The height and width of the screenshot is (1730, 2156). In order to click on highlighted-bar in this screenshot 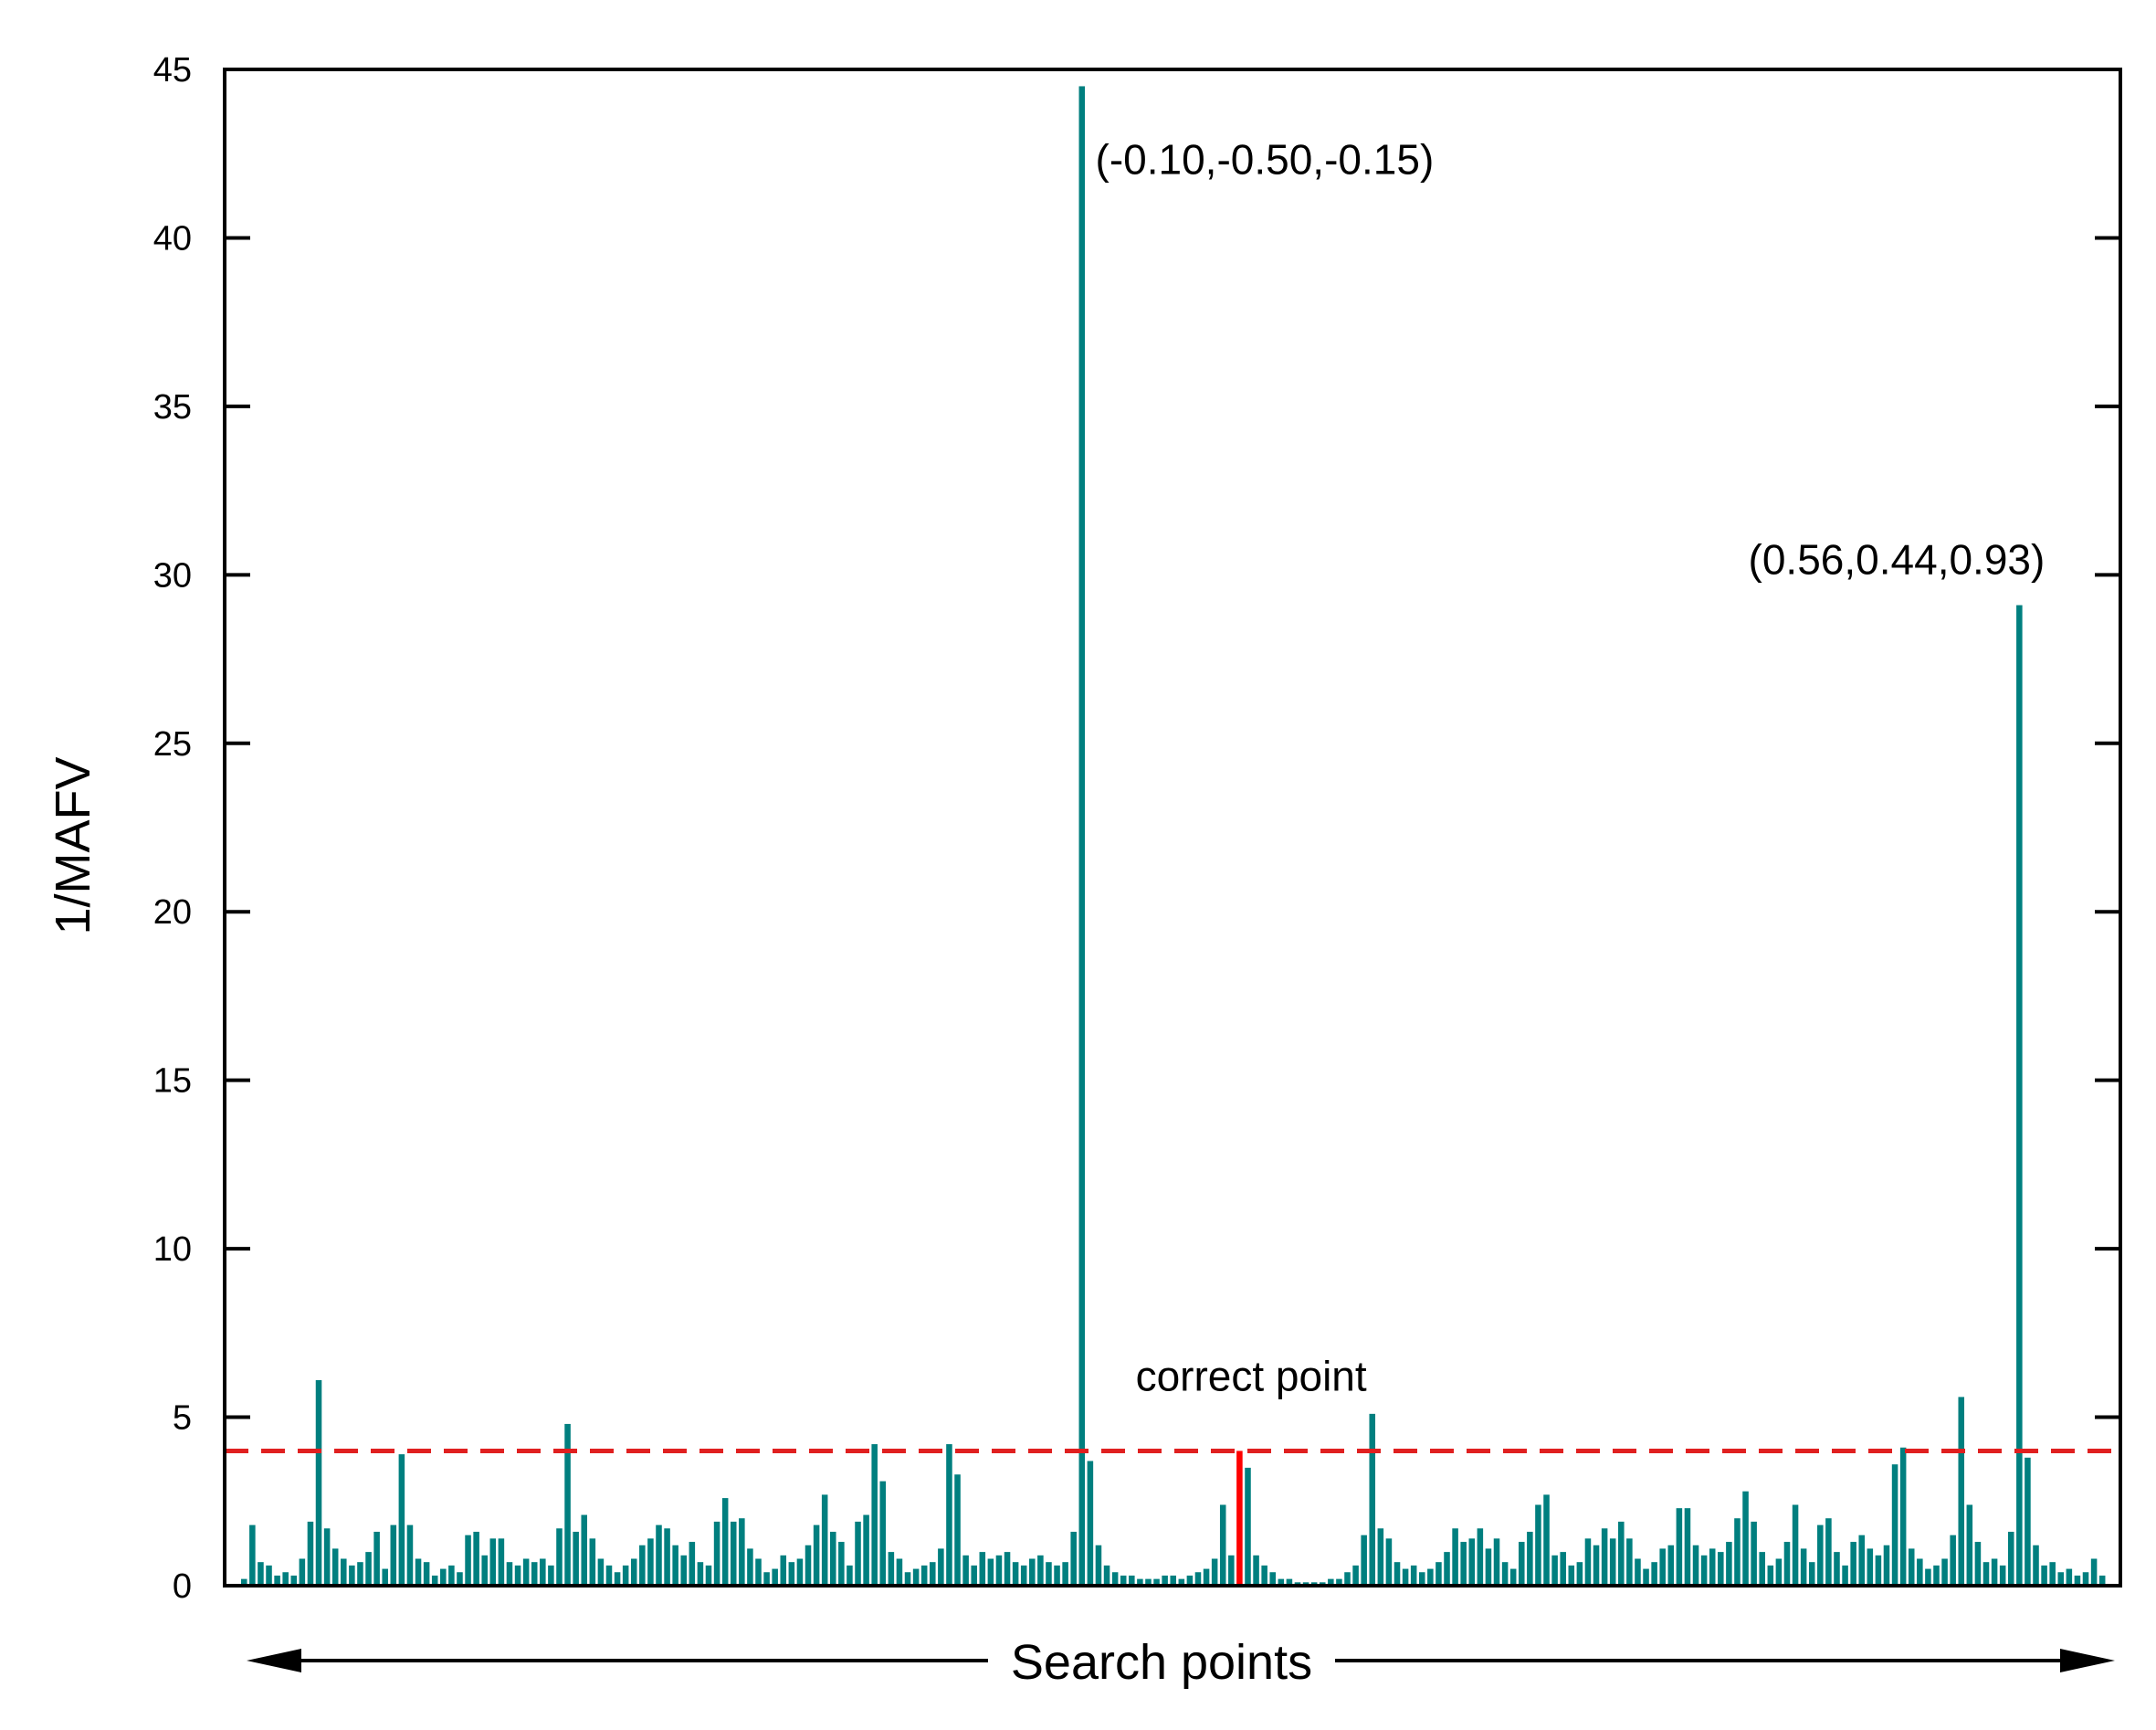, I will do `click(1239, 1518)`.